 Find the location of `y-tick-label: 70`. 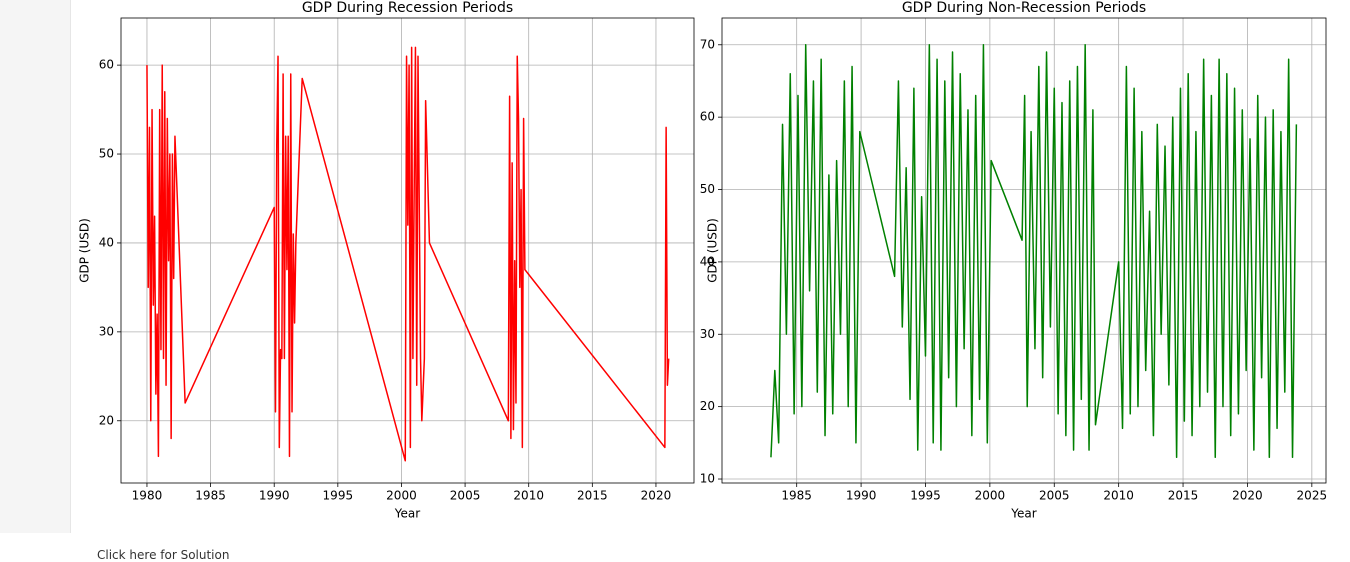

y-tick-label: 70 is located at coordinates (707, 44).